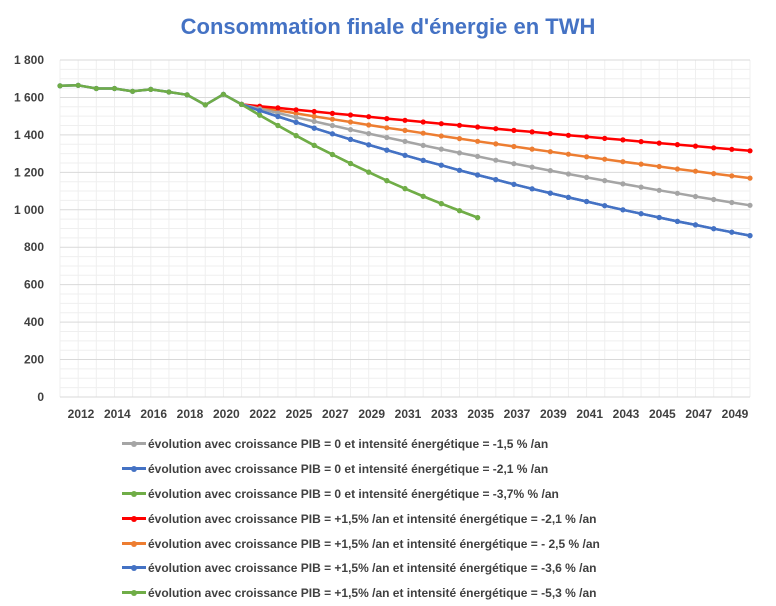 Image resolution: width=776 pixels, height=606 pixels. I want to click on x-tick-label: 2043, so click(626, 414).